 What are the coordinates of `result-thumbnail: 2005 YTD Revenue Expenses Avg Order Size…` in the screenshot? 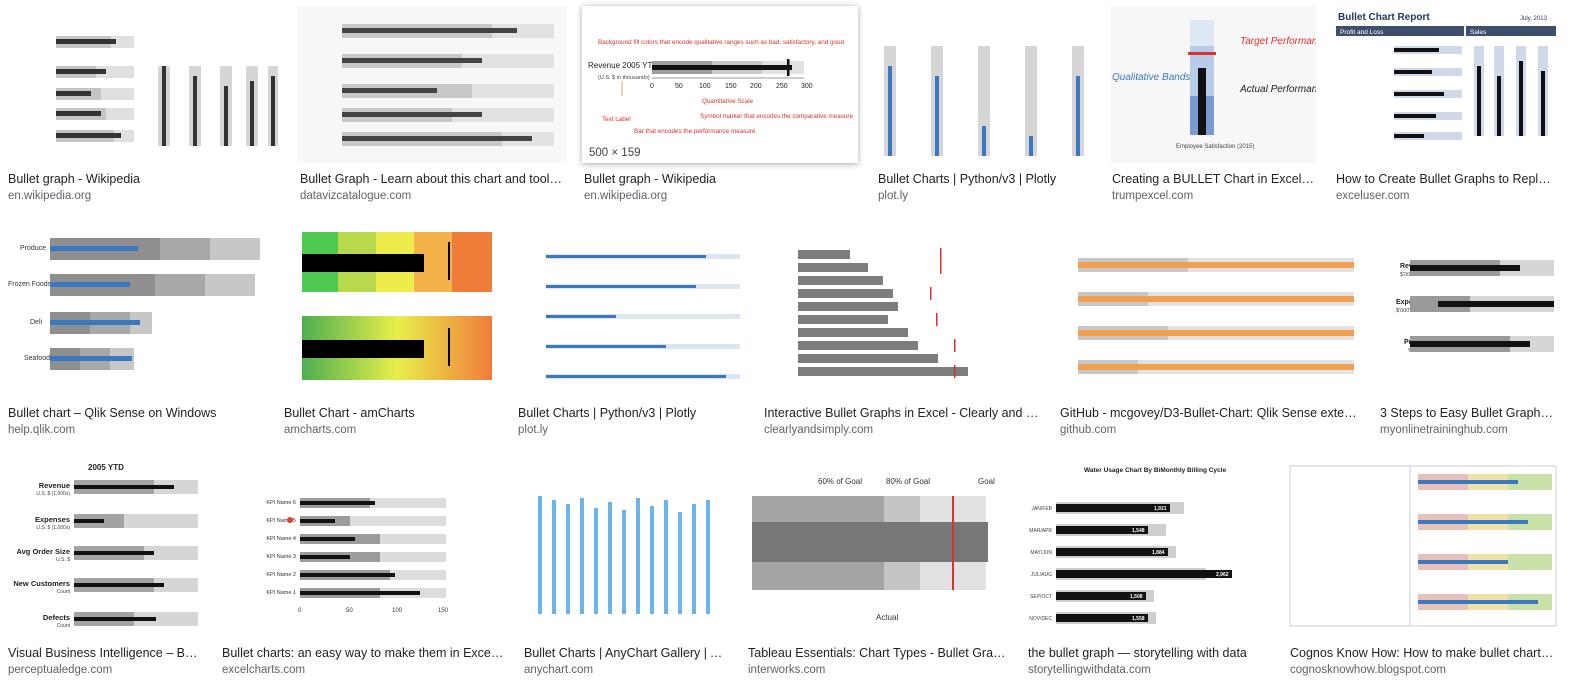 It's located at (106, 548).